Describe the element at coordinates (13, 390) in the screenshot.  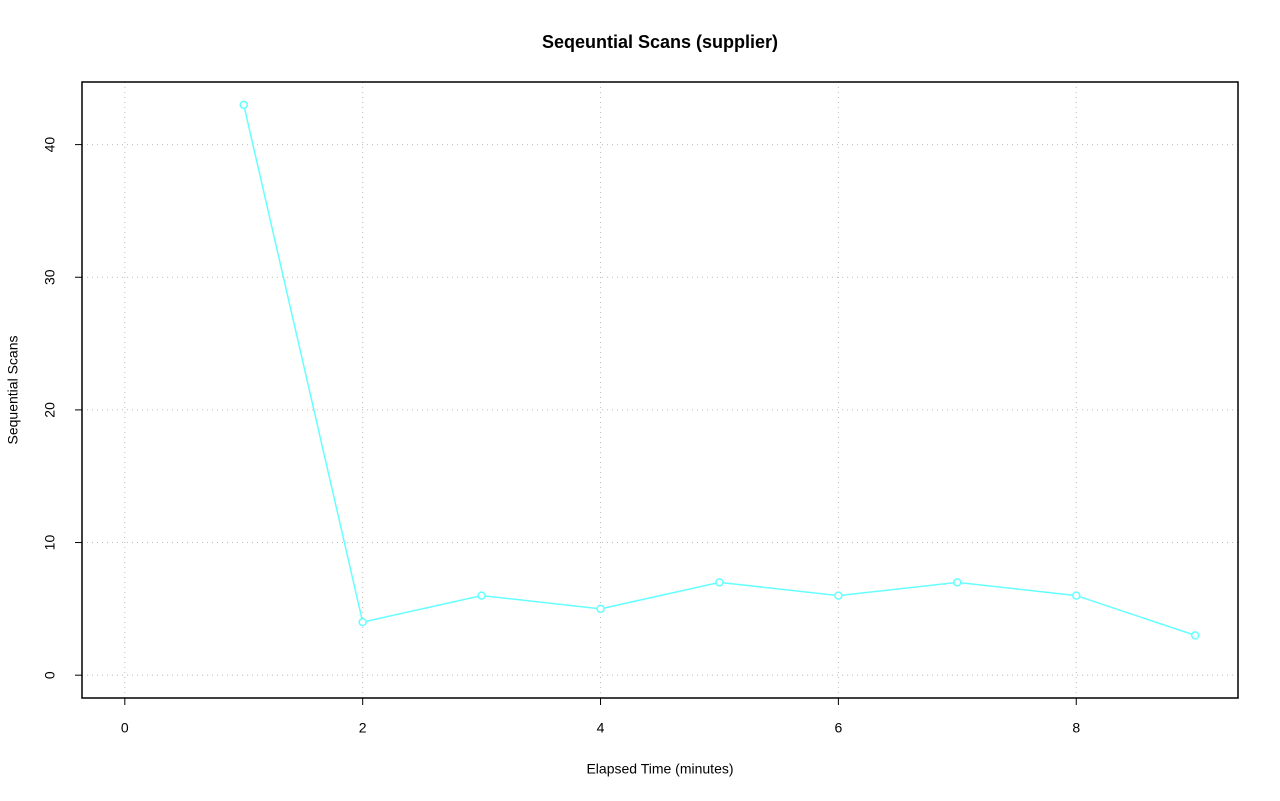
I see `y-axis-label: Sequential Scans` at that location.